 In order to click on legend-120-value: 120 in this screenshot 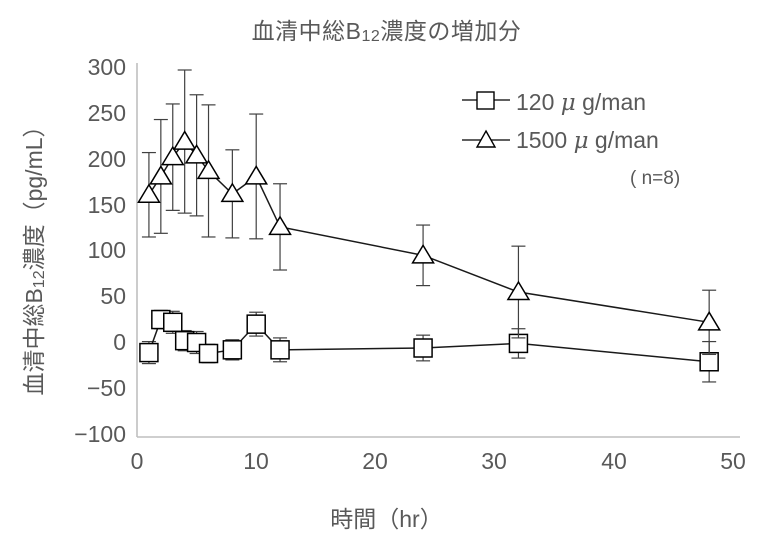, I will do `click(538, 102)`.